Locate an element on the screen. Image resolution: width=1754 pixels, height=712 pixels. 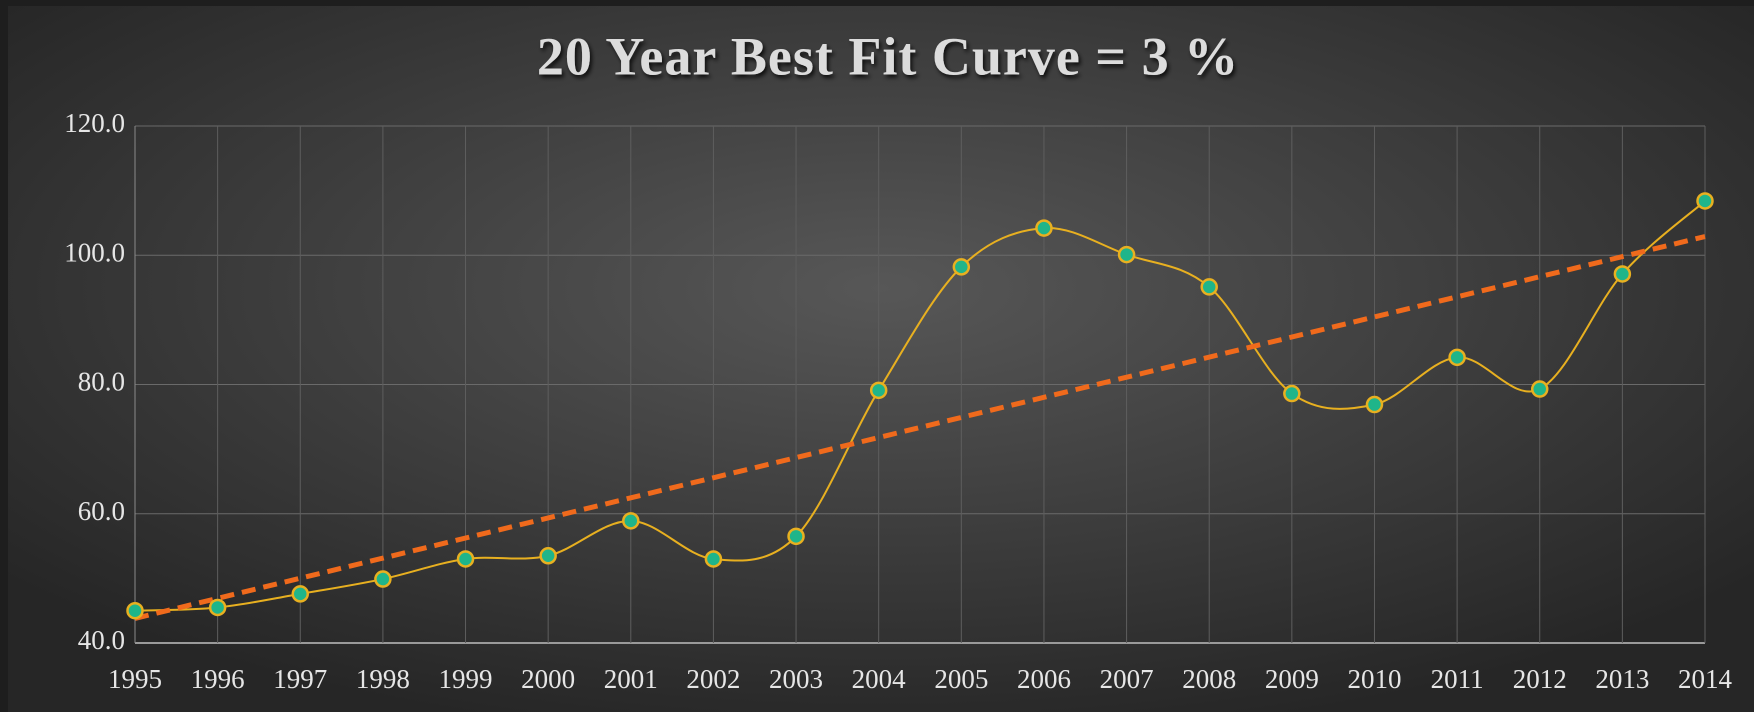
x-tick-label: 2014 is located at coordinates (1705, 679).